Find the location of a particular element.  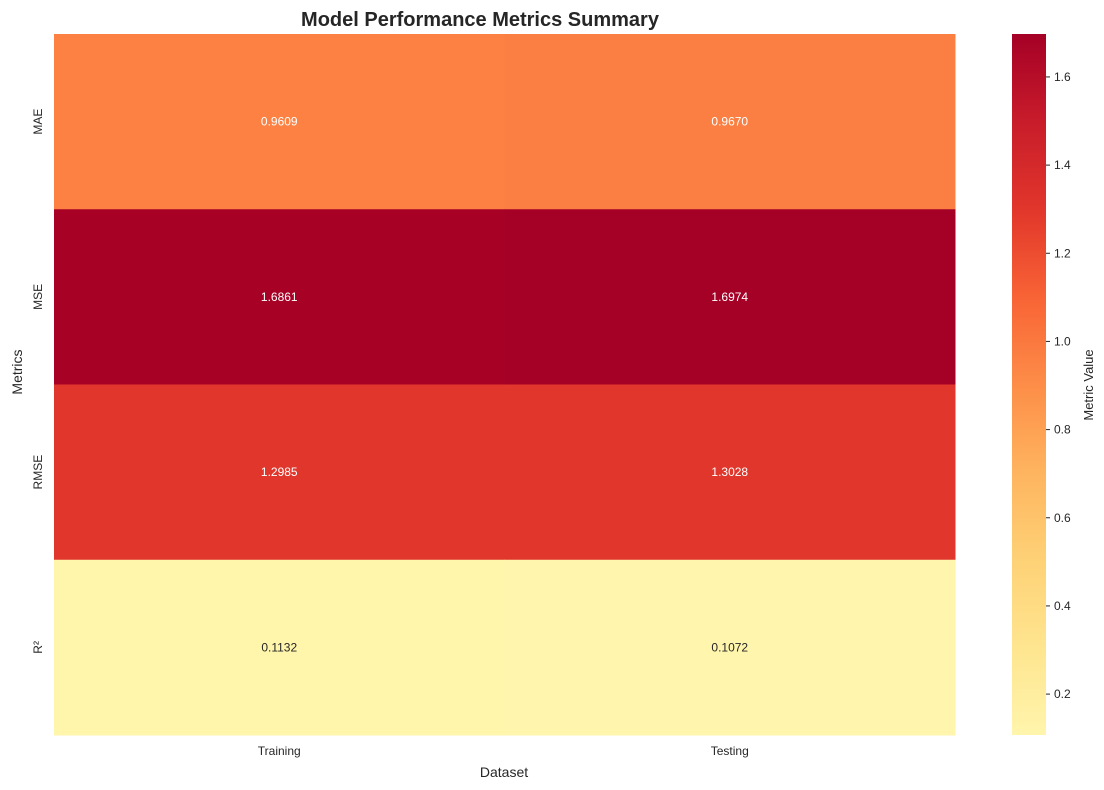

y-tick-label: MSE is located at coordinates (38, 297).